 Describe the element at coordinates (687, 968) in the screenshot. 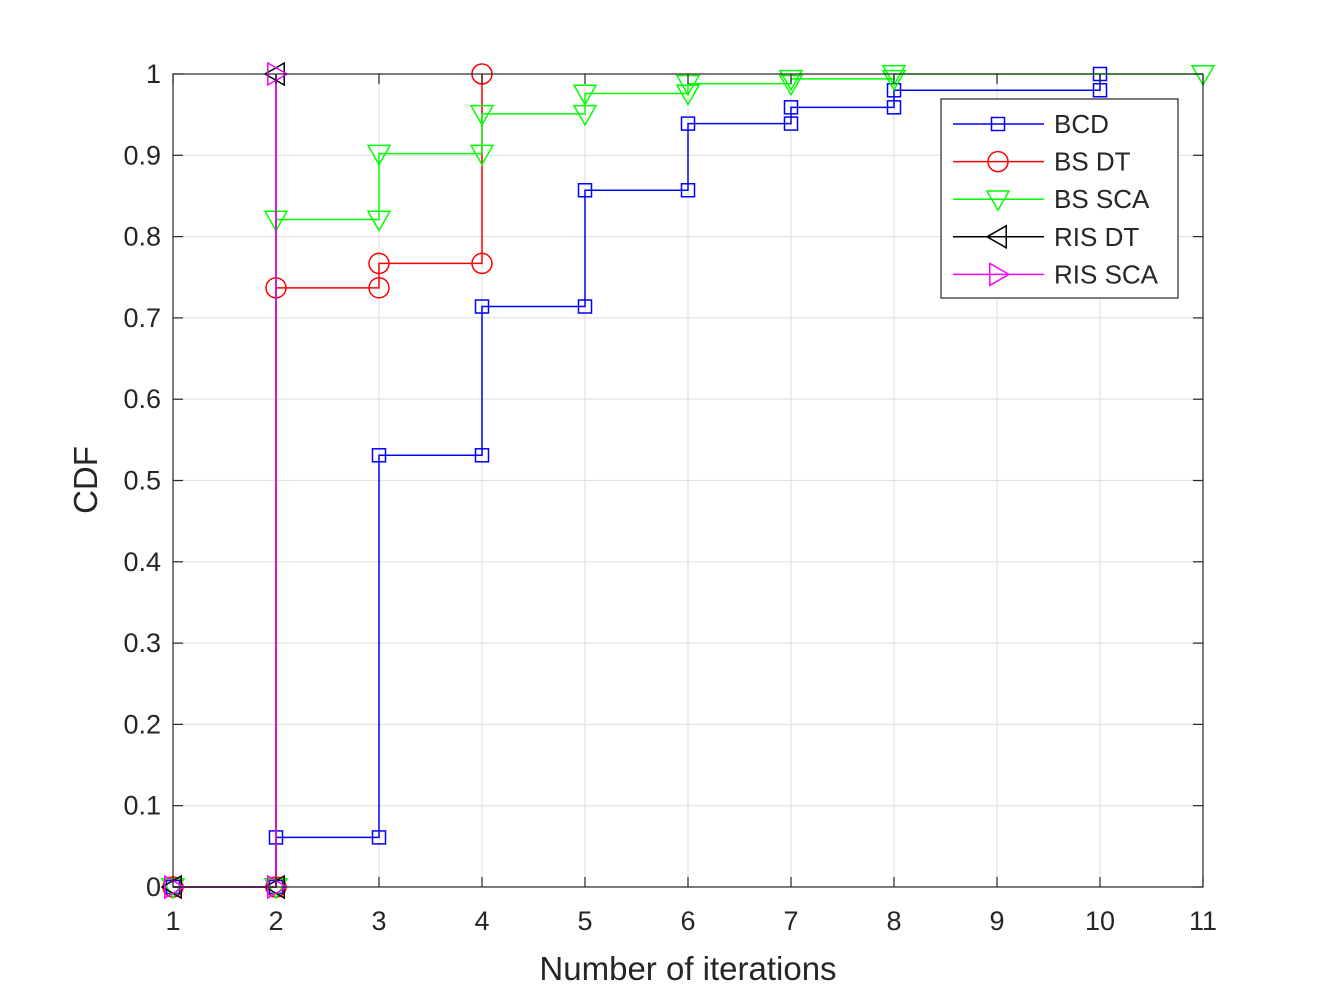

I see `x-axis-label: Number of iterations` at that location.